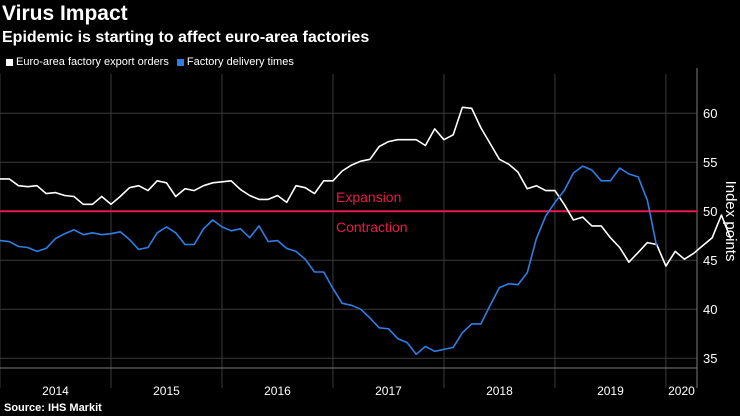 The width and height of the screenshot is (740, 416). I want to click on legend-item-export-orders: Euro-area factory export orders, so click(87, 62).